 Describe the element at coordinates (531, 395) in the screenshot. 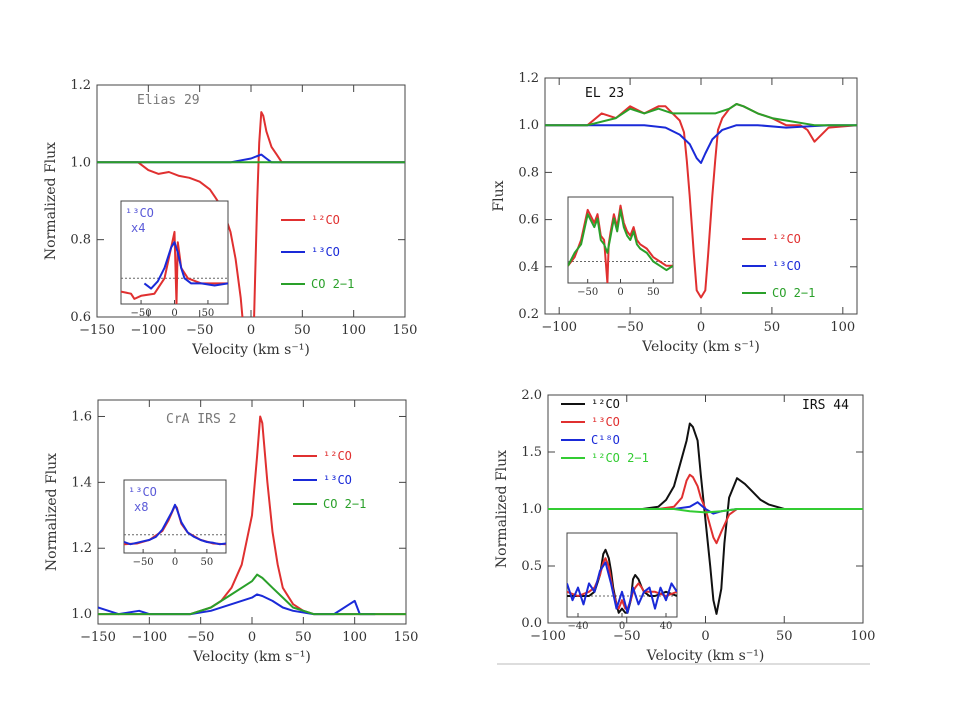

I see `y-tick-label: 2.0` at that location.